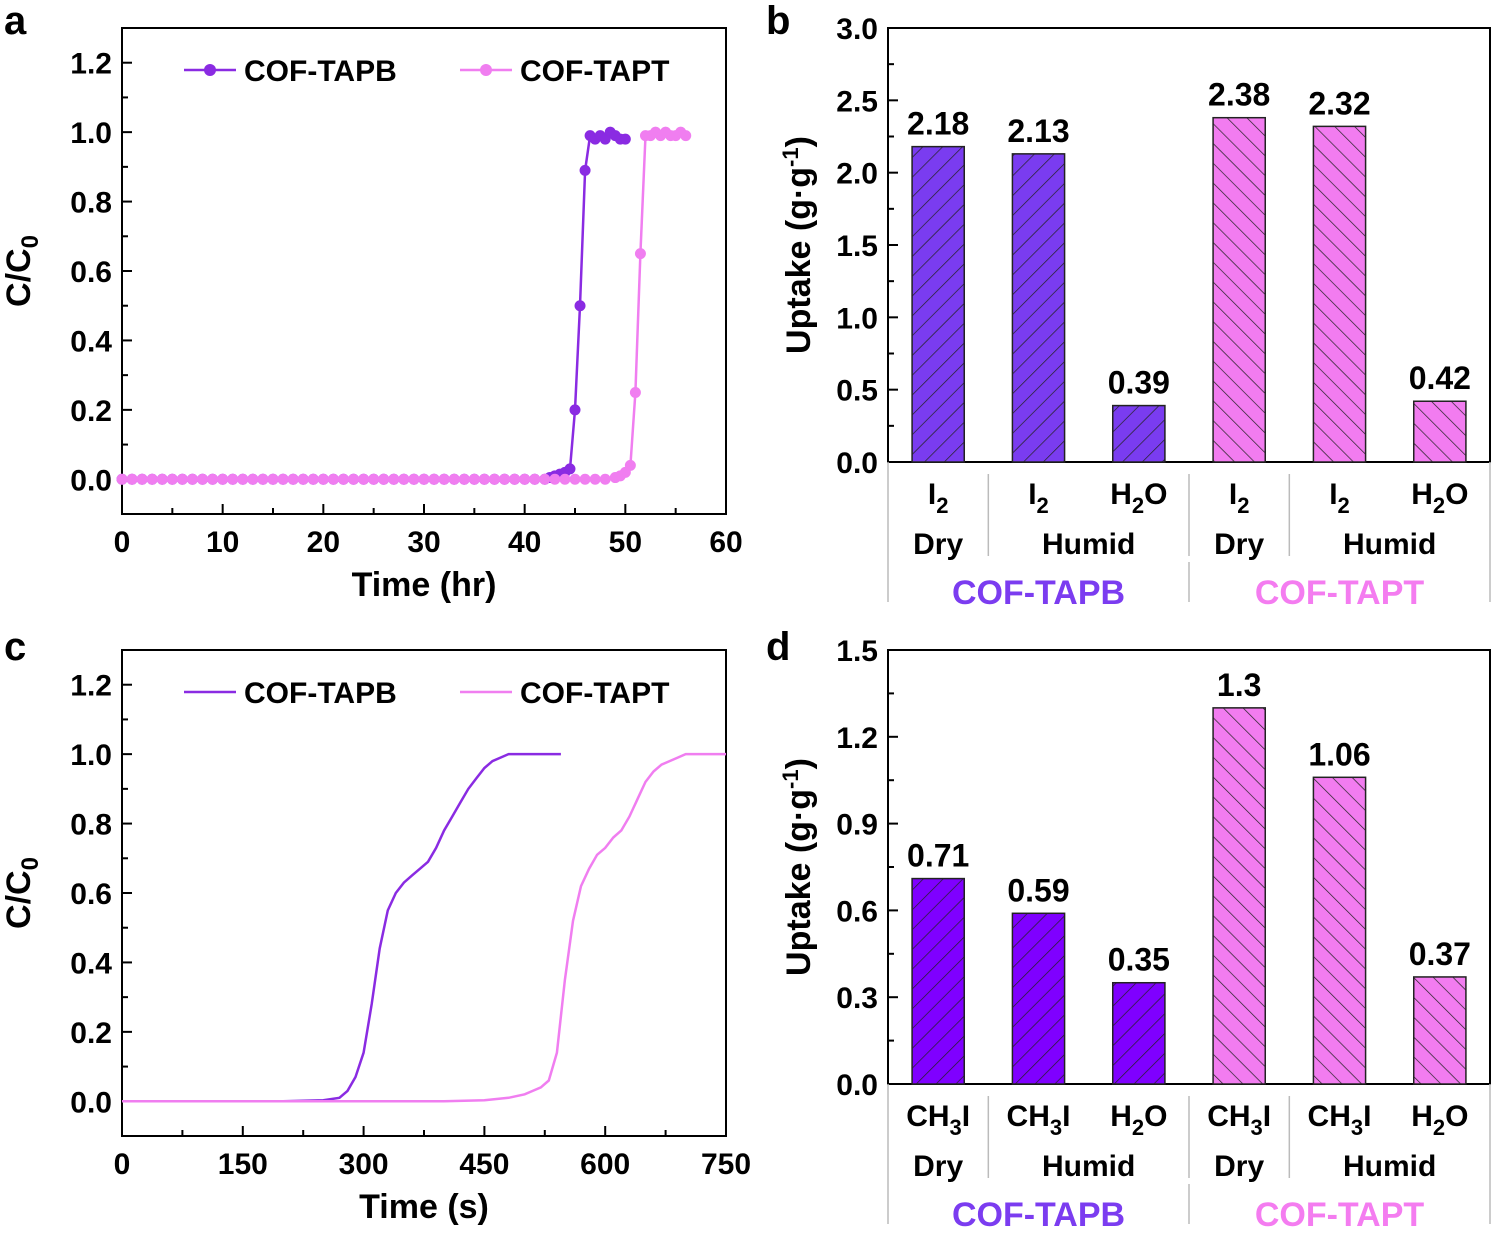 The height and width of the screenshot is (1236, 1496). What do you see at coordinates (524, 542) in the screenshot?
I see `x-tick-label: 40` at bounding box center [524, 542].